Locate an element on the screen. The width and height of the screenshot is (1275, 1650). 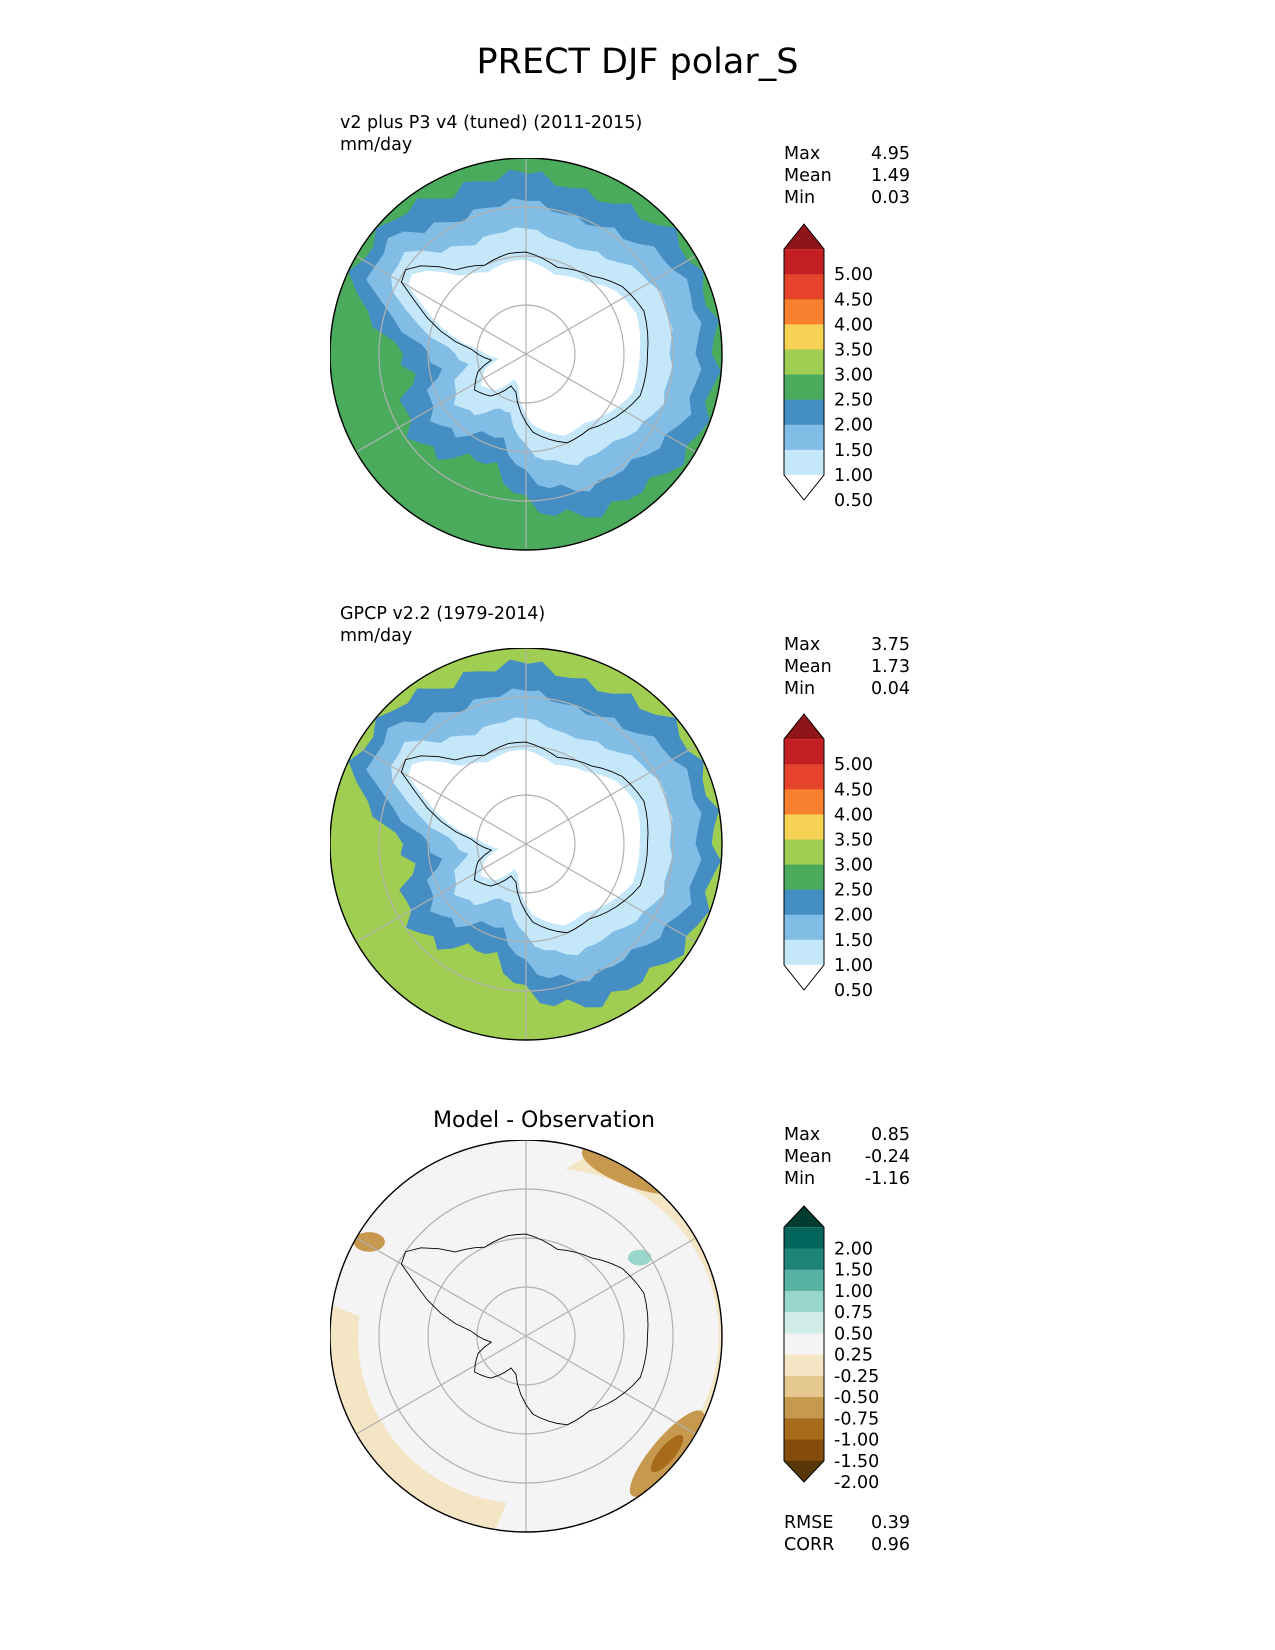
stat-value: 1.73 is located at coordinates (890, 667).